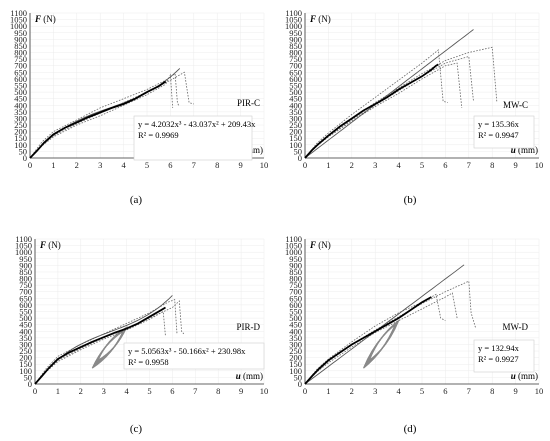 This screenshot has height=441, width=550. I want to click on y-tick-label: 850, so click(295, 46).